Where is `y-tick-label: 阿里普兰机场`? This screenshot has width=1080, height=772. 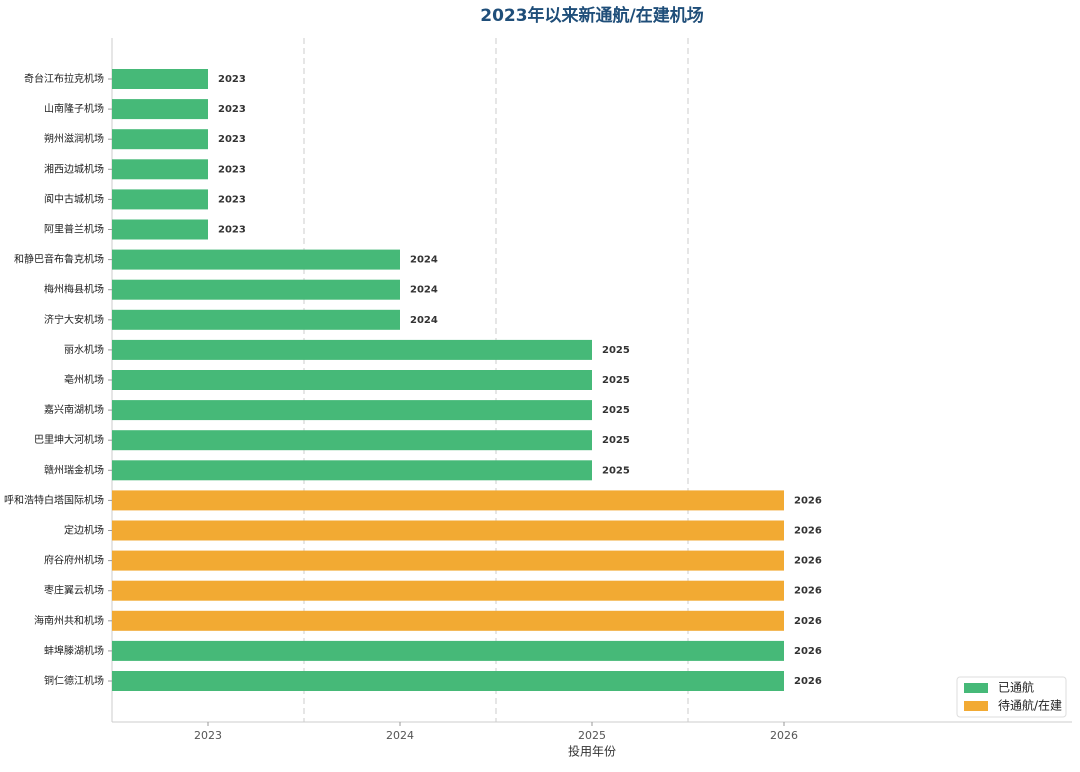
y-tick-label: 阿里普兰机场 is located at coordinates (74, 229).